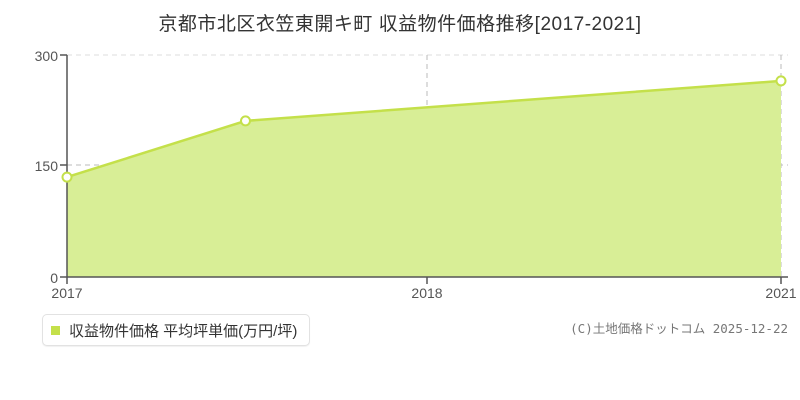  Describe the element at coordinates (183, 331) in the screenshot. I see `legend-series-label: 収益物件価格 平均坪単価(万円/坪)` at that location.